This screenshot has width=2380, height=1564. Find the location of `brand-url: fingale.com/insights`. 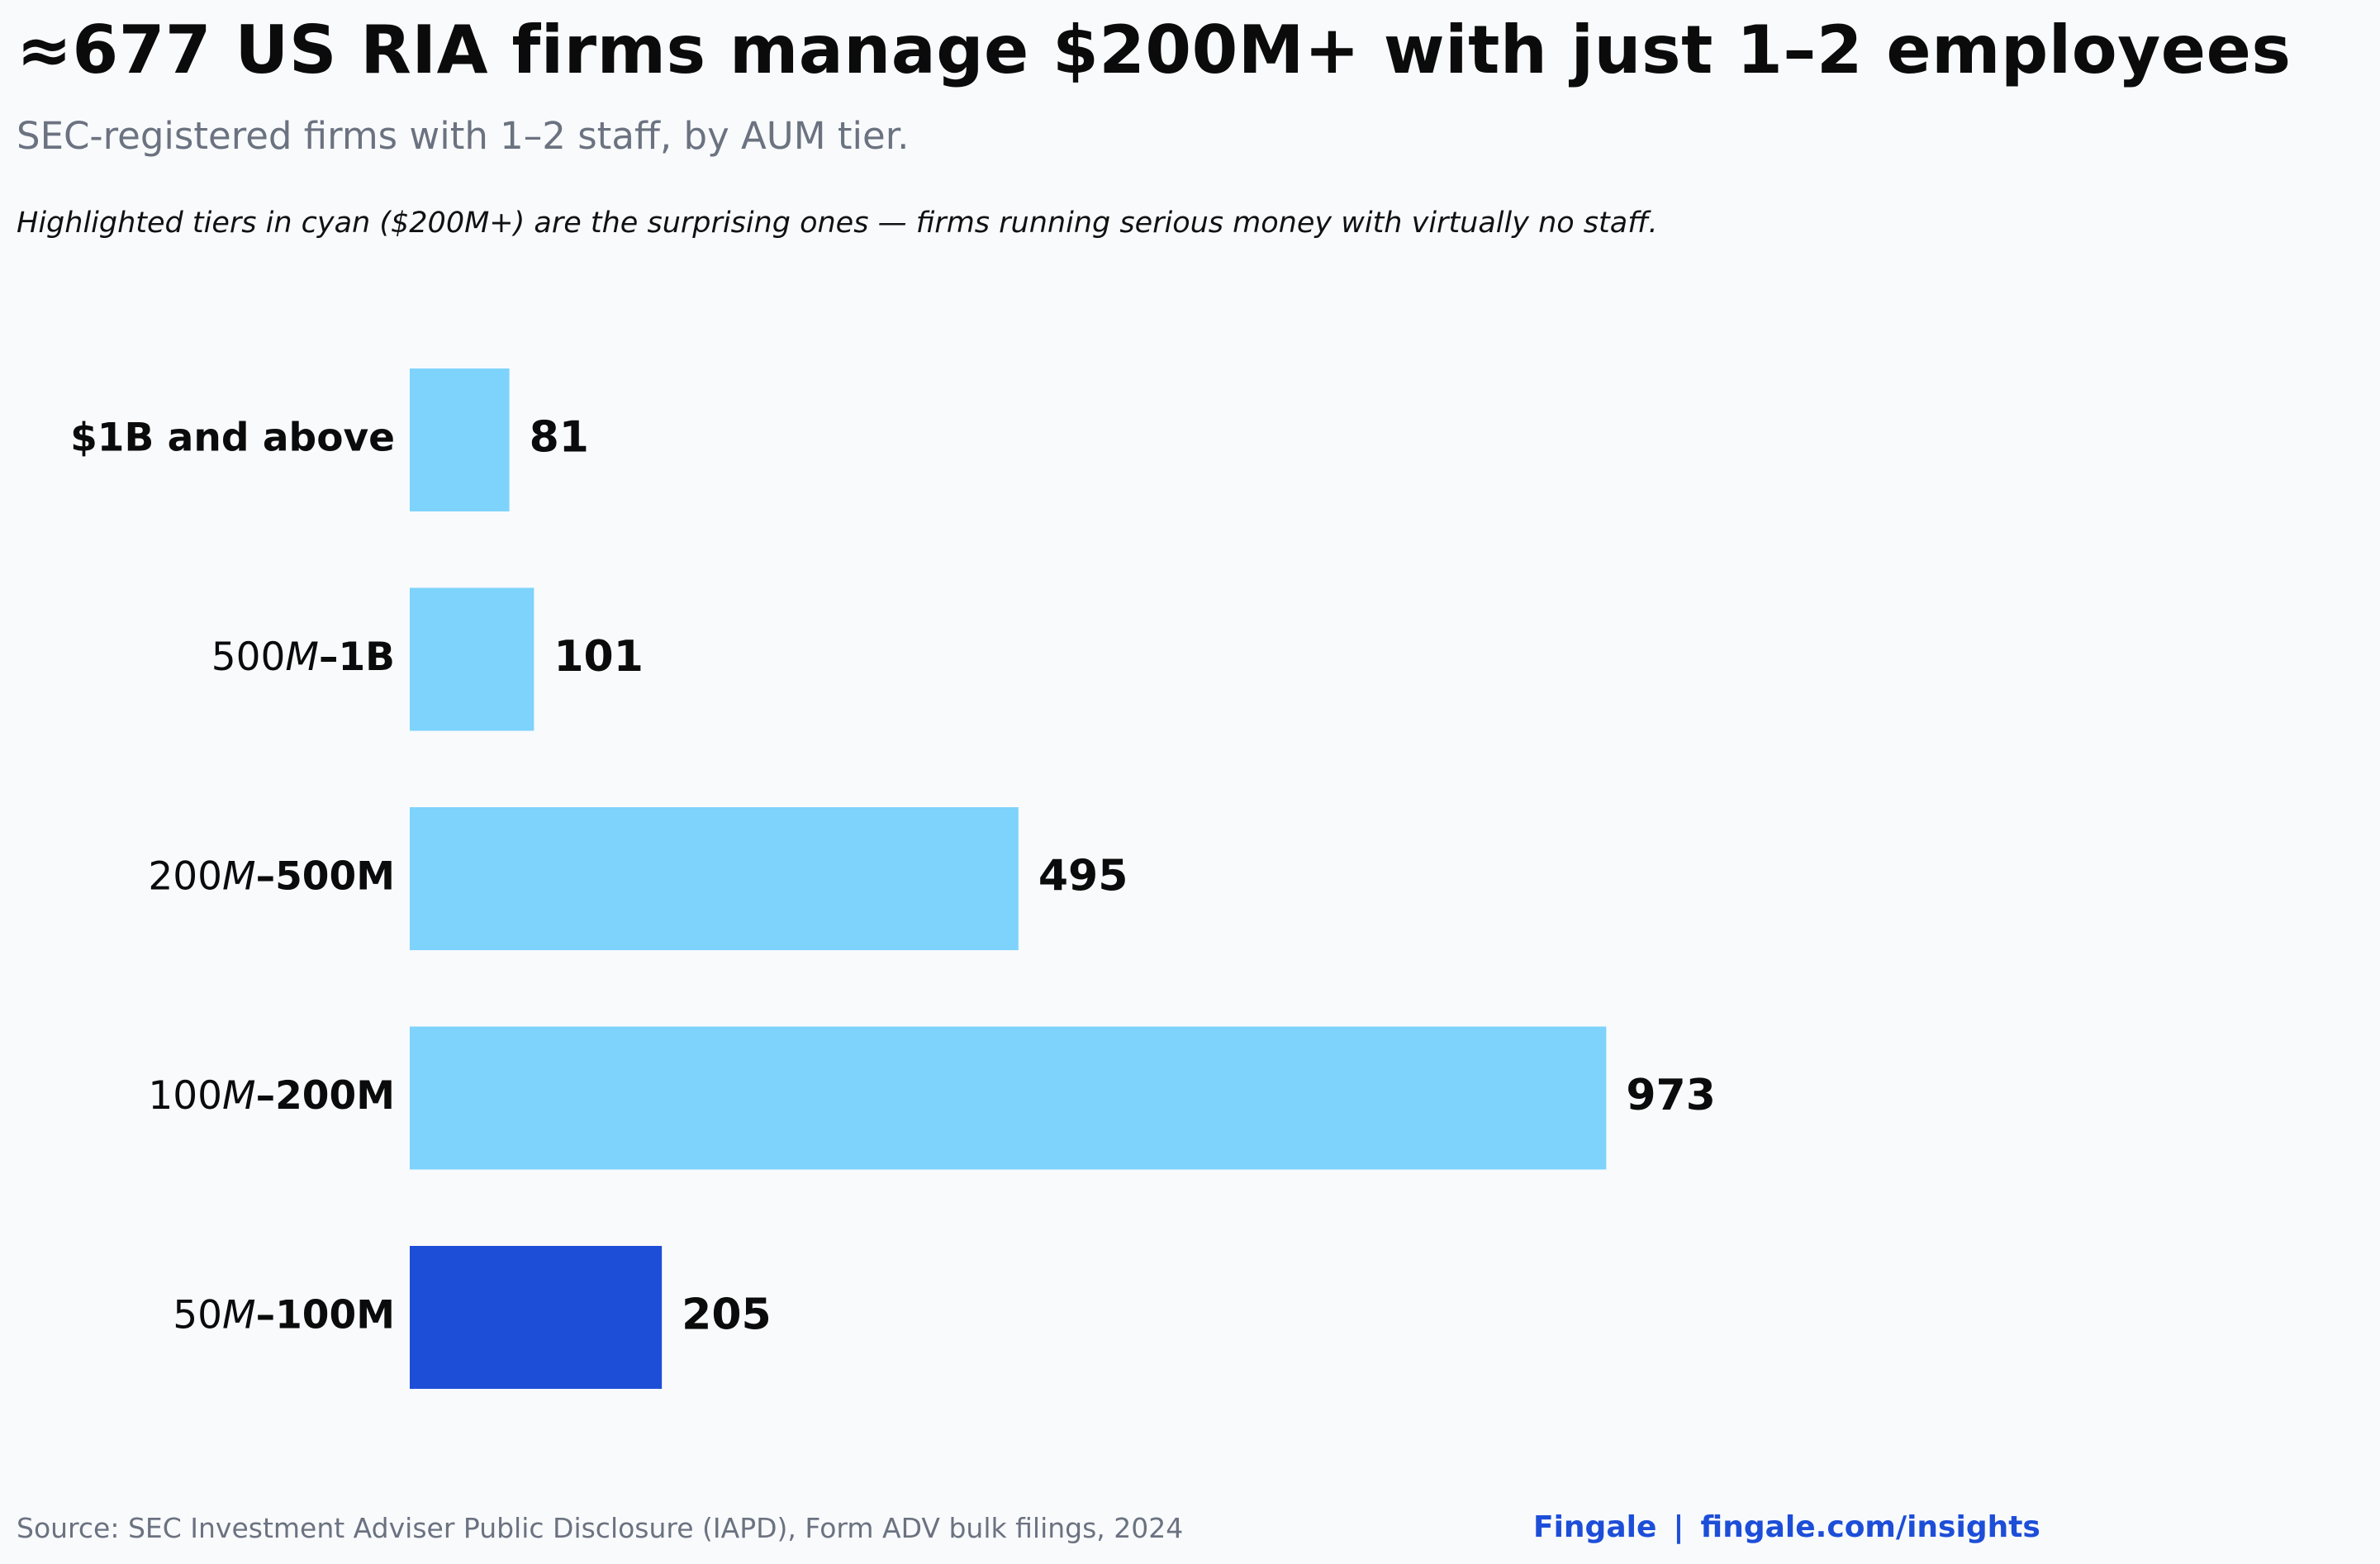

brand-url: fingale.com/insights is located at coordinates (1870, 1527).